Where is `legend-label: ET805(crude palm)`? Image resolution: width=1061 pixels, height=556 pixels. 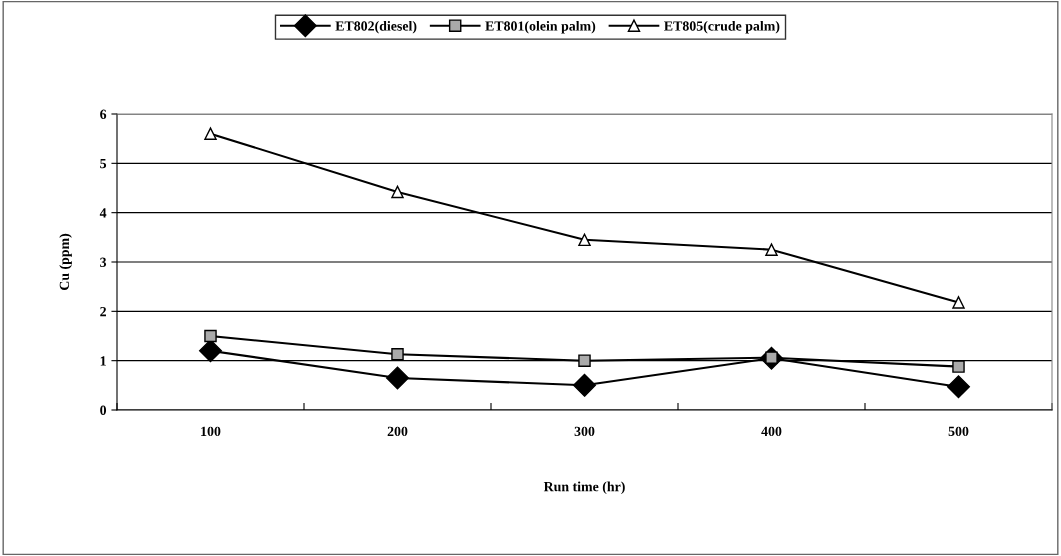 legend-label: ET805(crude palm) is located at coordinates (722, 27).